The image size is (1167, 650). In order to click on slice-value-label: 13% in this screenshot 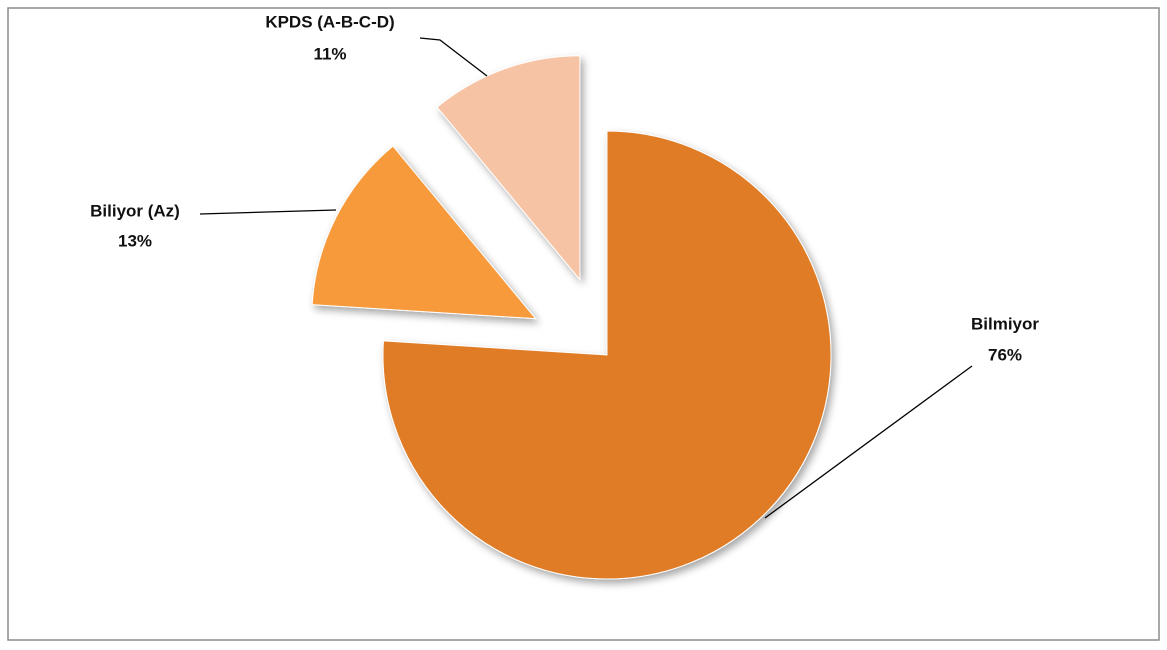, I will do `click(135, 240)`.